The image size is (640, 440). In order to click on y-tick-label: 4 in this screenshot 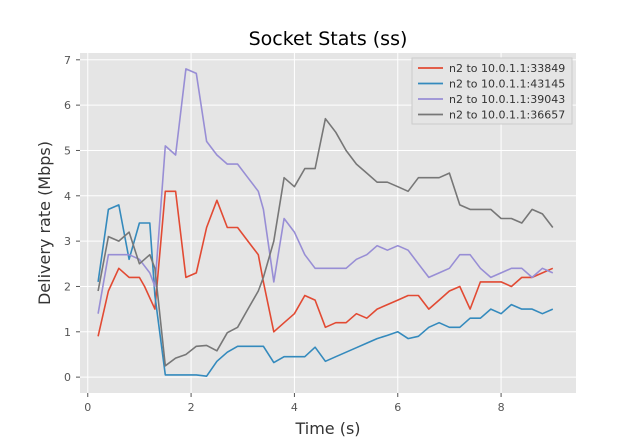, I will do `click(67, 196)`.